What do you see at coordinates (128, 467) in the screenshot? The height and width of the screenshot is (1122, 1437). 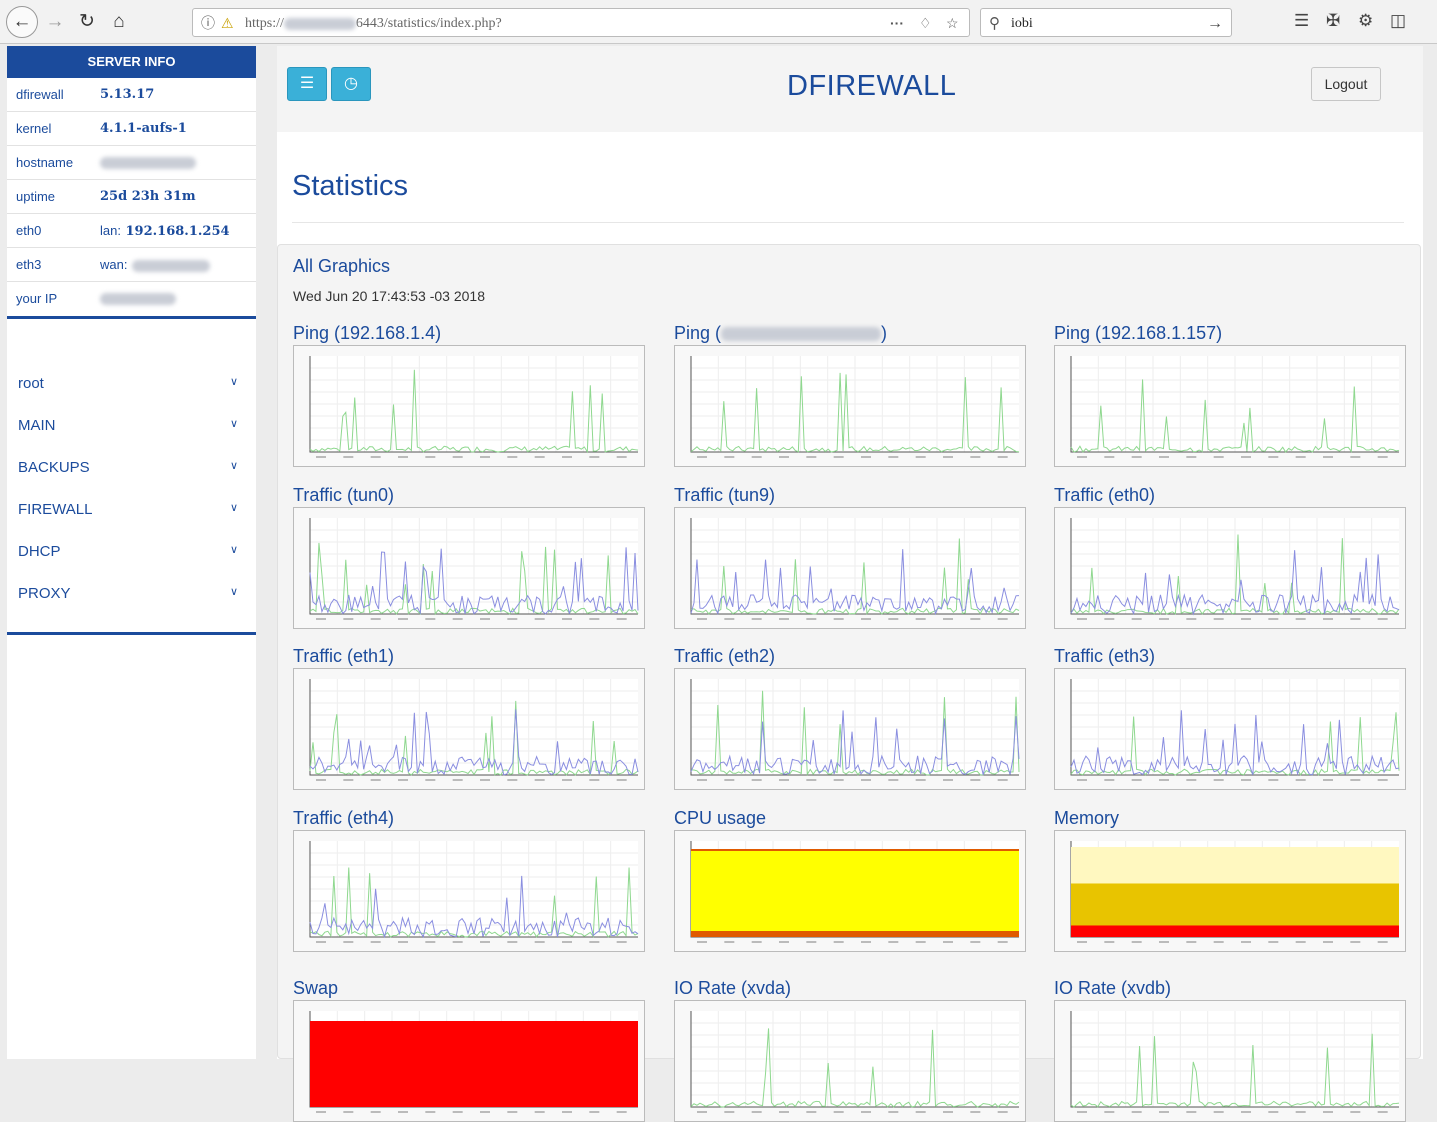 I see `menu-item-backups: BACKUPS ∨` at bounding box center [128, 467].